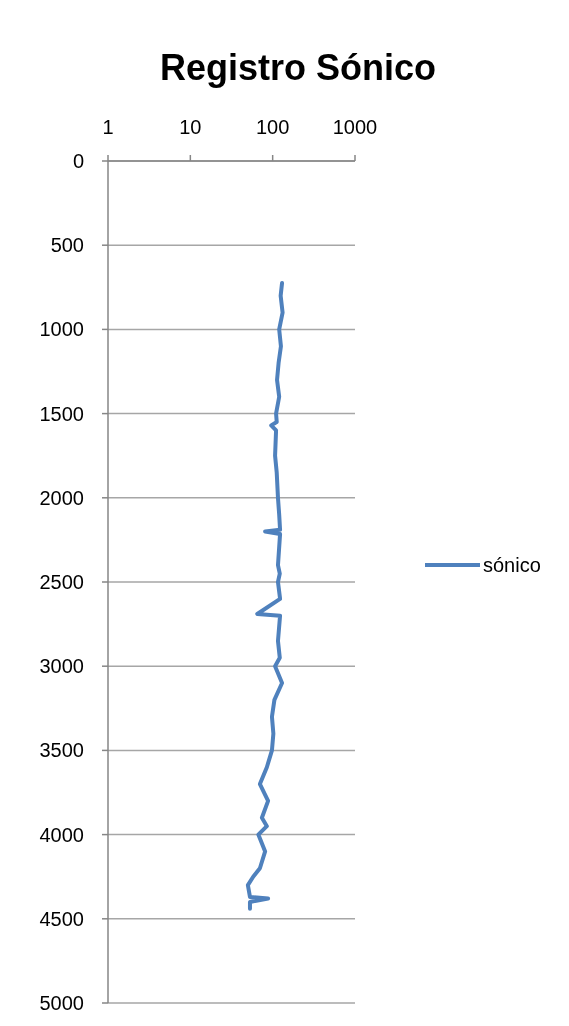 The height and width of the screenshot is (1026, 569). I want to click on y-tick-label: 2000, so click(61, 497).